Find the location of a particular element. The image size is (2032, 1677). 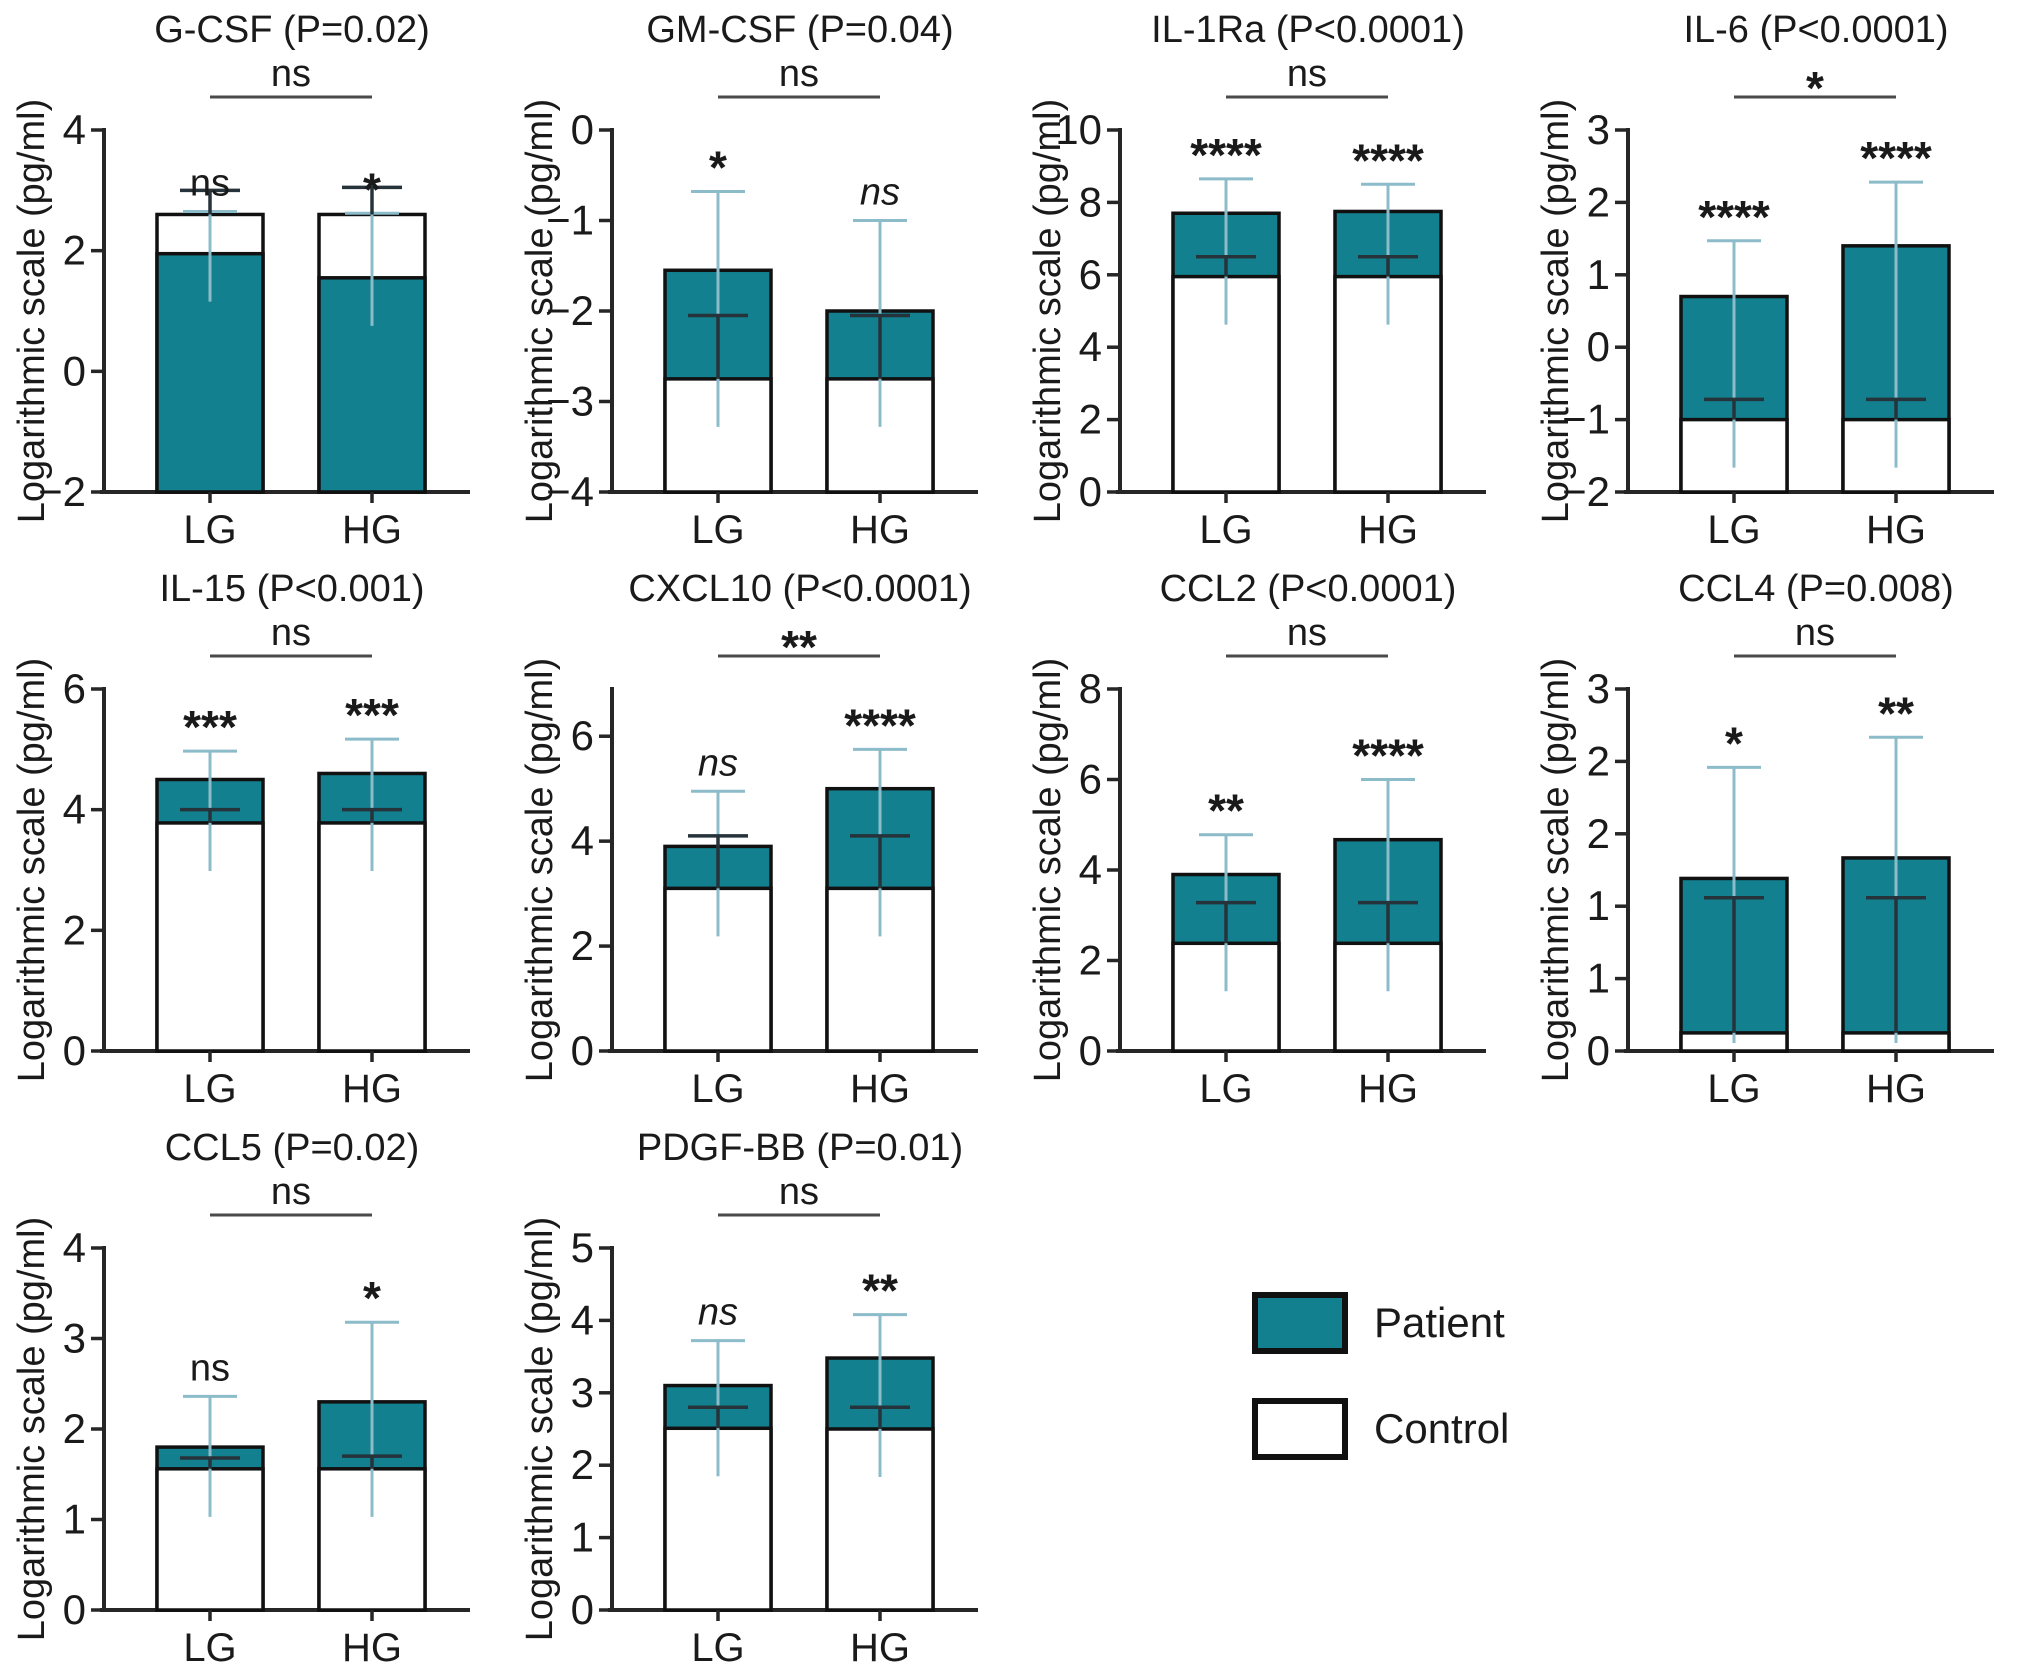

chart-title: GM-CSF (P=0.04) is located at coordinates (799, 30).